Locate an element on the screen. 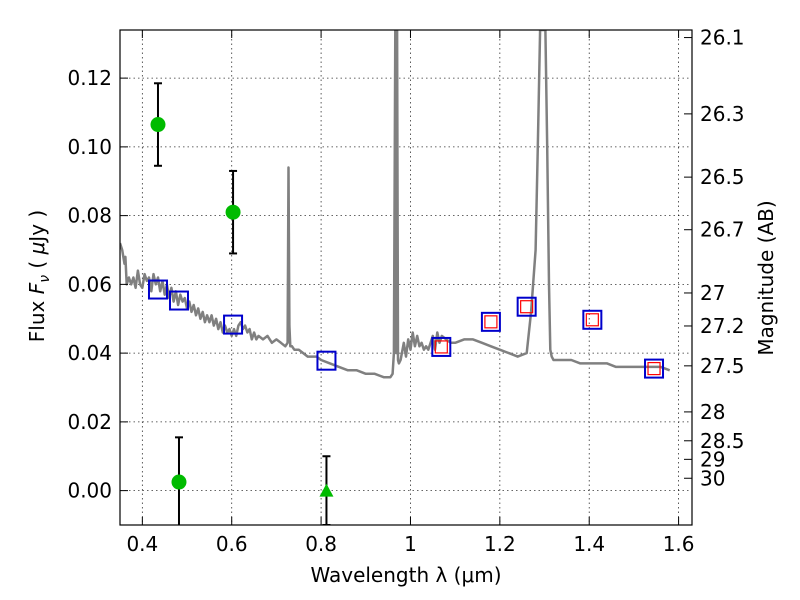 Image resolution: width=800 pixels, height=600 pixels. x-tick-label: 1.2 is located at coordinates (500, 544).